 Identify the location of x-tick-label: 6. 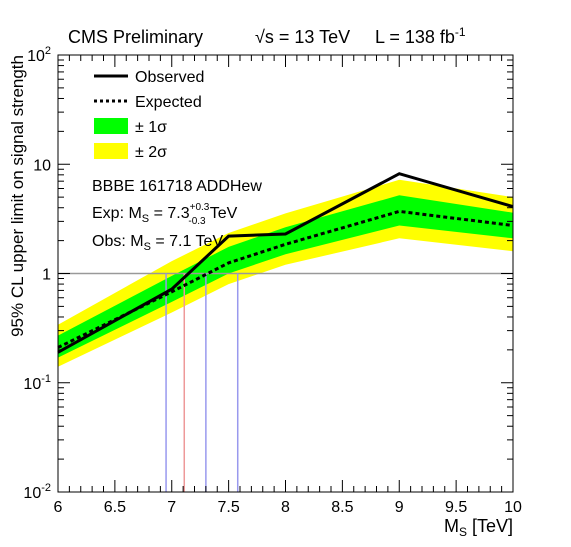
(58, 507).